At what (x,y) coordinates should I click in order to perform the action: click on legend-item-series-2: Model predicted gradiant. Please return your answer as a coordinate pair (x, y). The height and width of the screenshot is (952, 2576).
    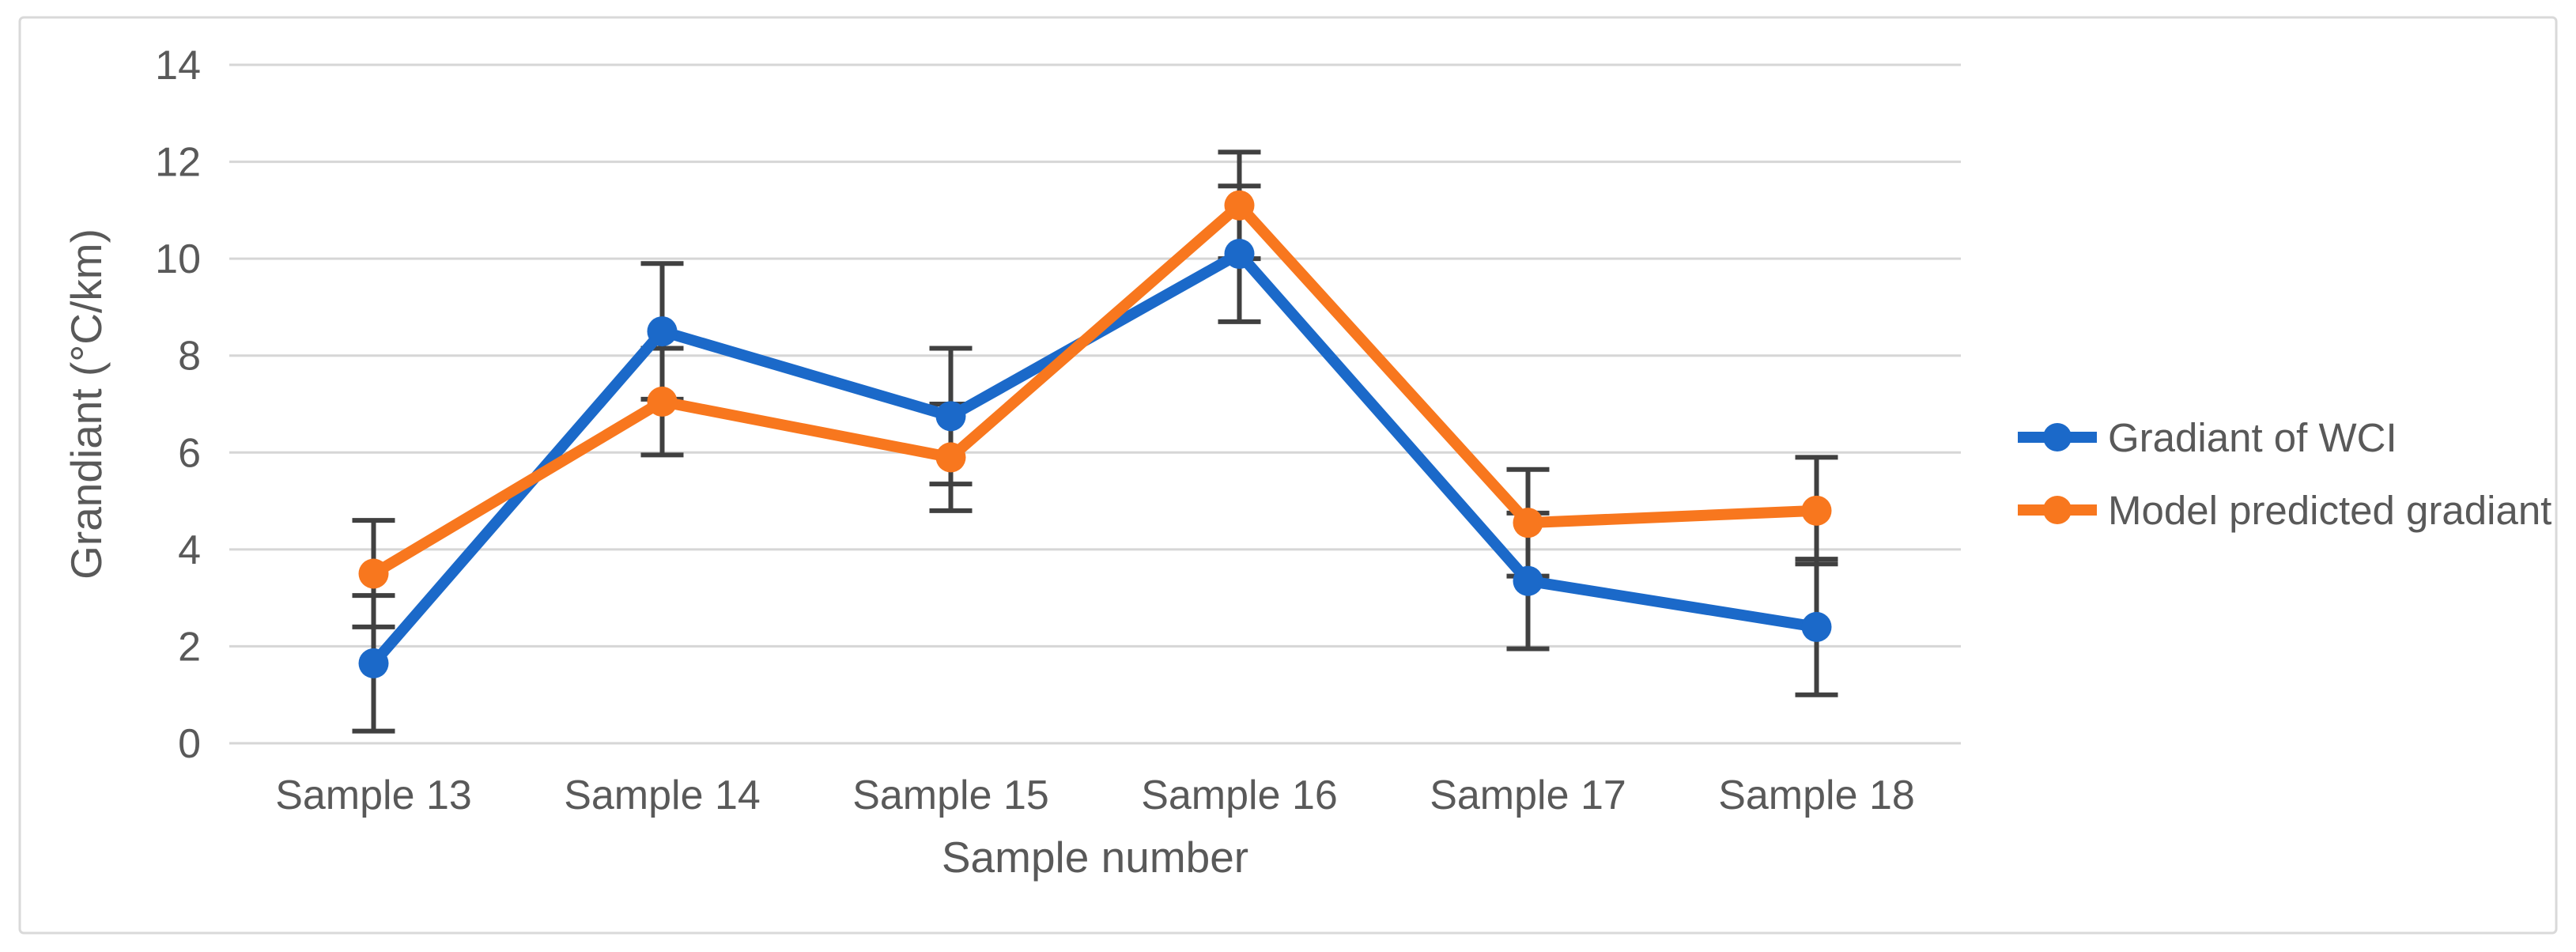
    Looking at the image, I should click on (2284, 510).